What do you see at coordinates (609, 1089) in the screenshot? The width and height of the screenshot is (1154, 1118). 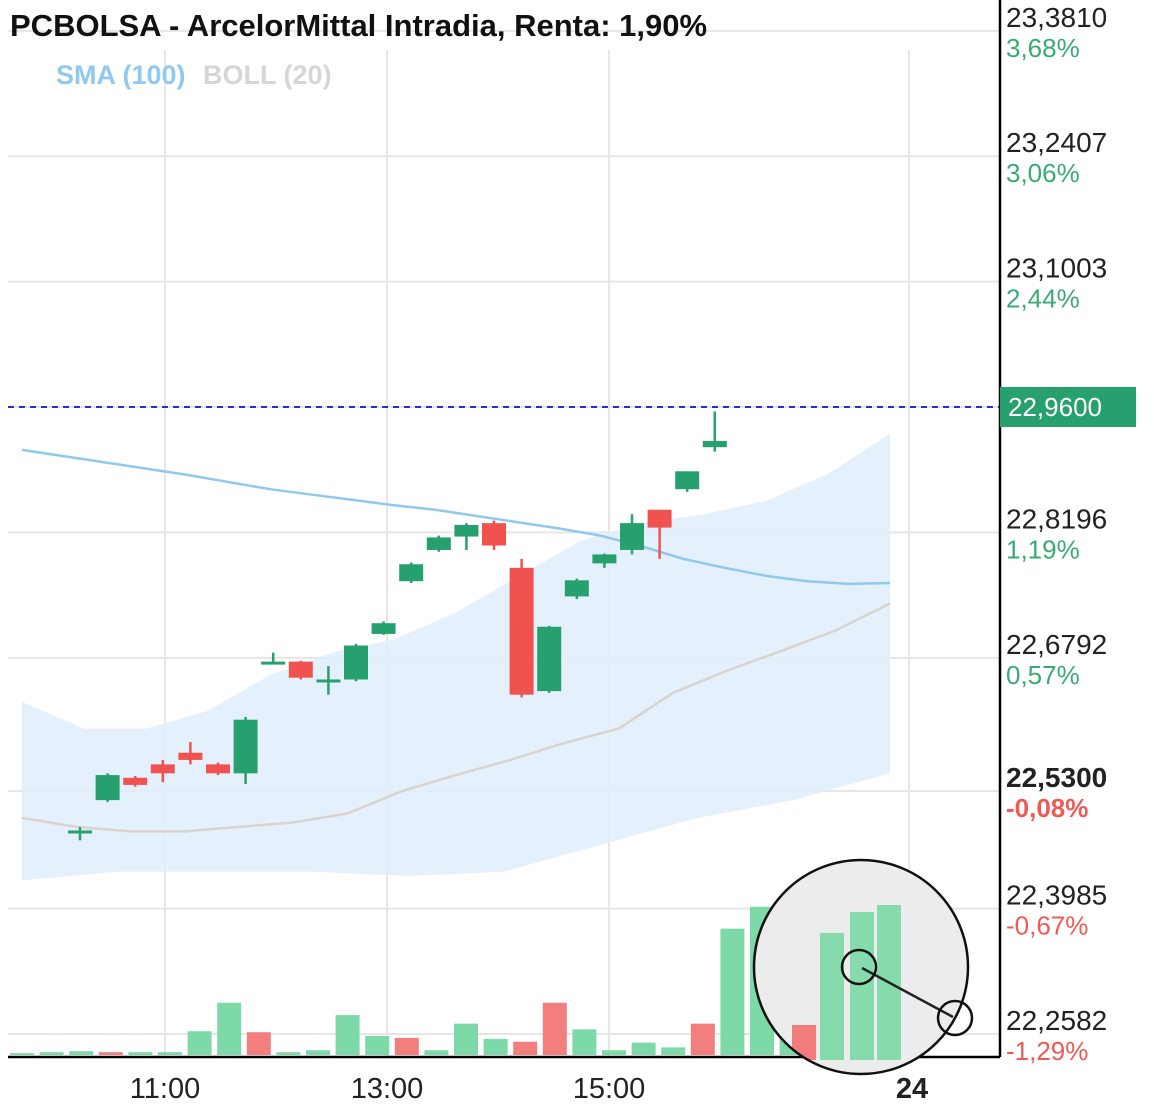 I see `time-tick-label: 15:00` at bounding box center [609, 1089].